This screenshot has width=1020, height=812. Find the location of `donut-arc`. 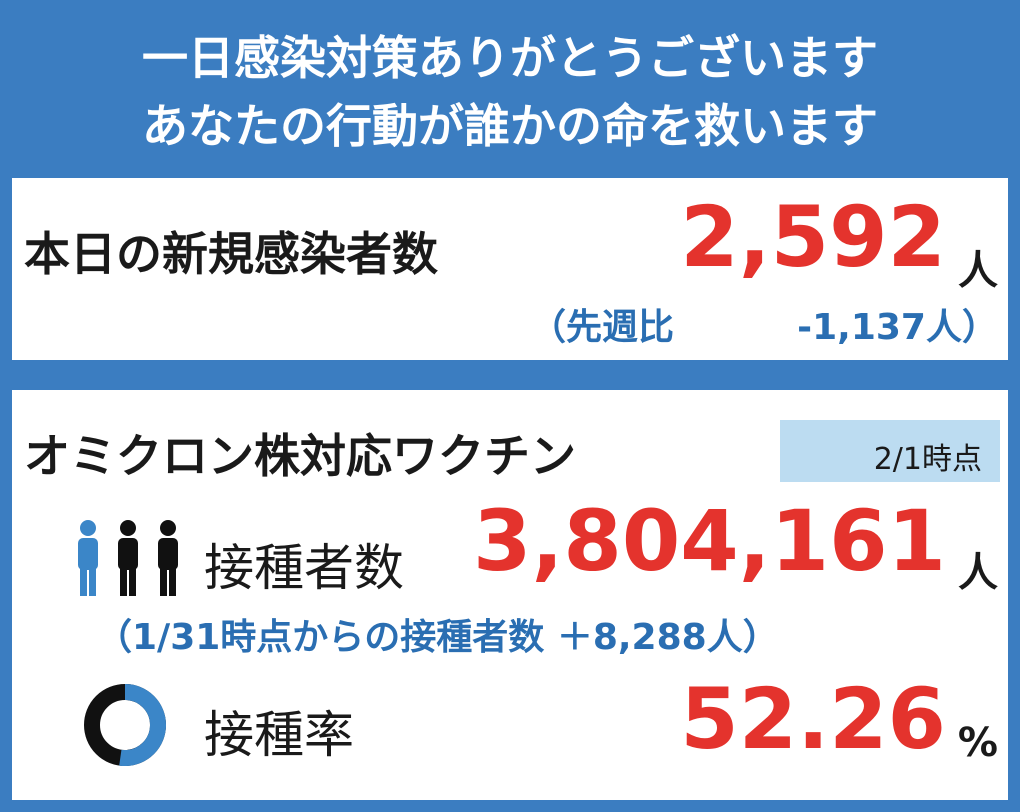

donut-arc is located at coordinates (142, 725).